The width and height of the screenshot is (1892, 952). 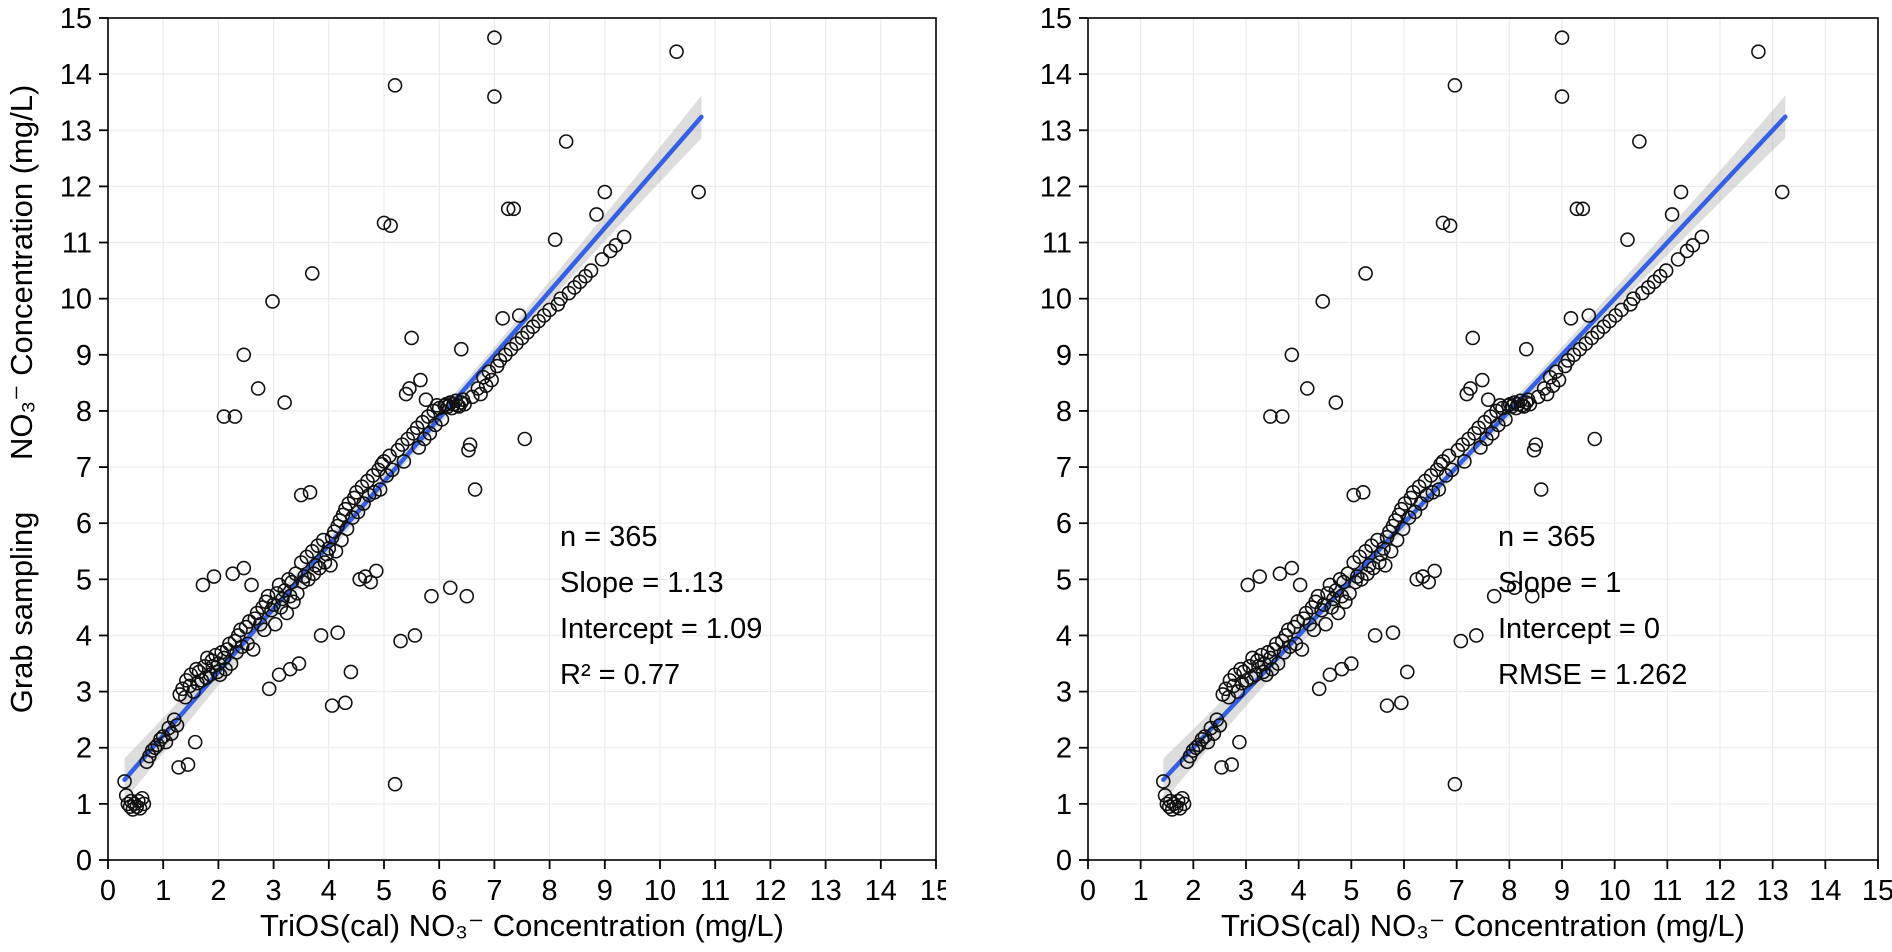 What do you see at coordinates (1064, 805) in the screenshot?
I see `y-tick-label: 1` at bounding box center [1064, 805].